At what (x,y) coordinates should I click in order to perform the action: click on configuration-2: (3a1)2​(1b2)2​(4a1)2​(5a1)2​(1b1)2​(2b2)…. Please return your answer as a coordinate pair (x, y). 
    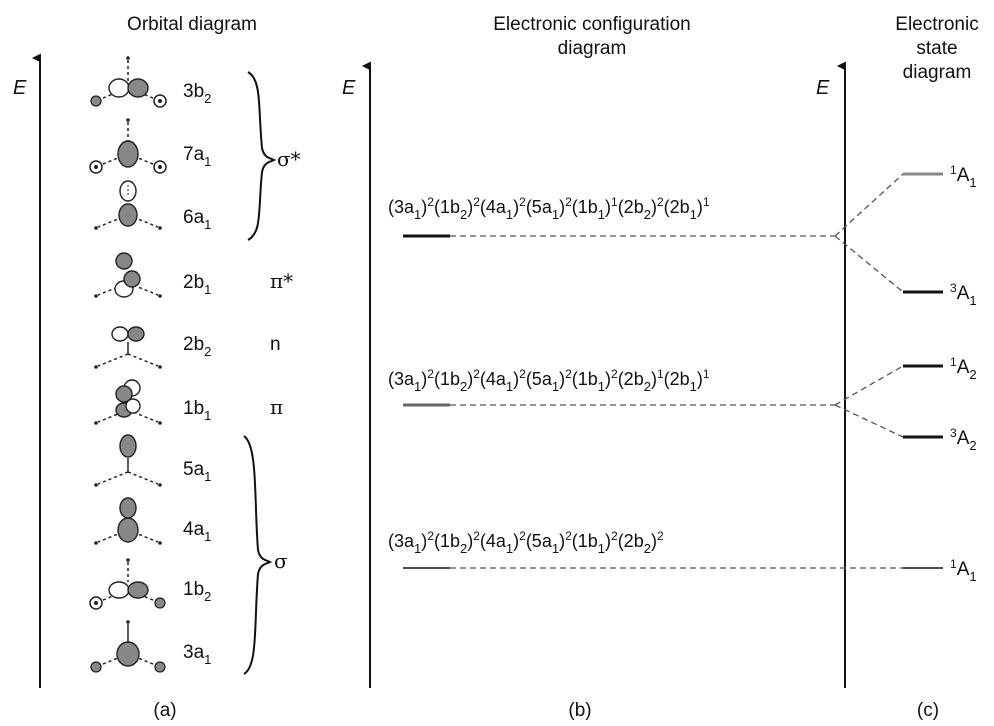
    Looking at the image, I should click on (549, 380).